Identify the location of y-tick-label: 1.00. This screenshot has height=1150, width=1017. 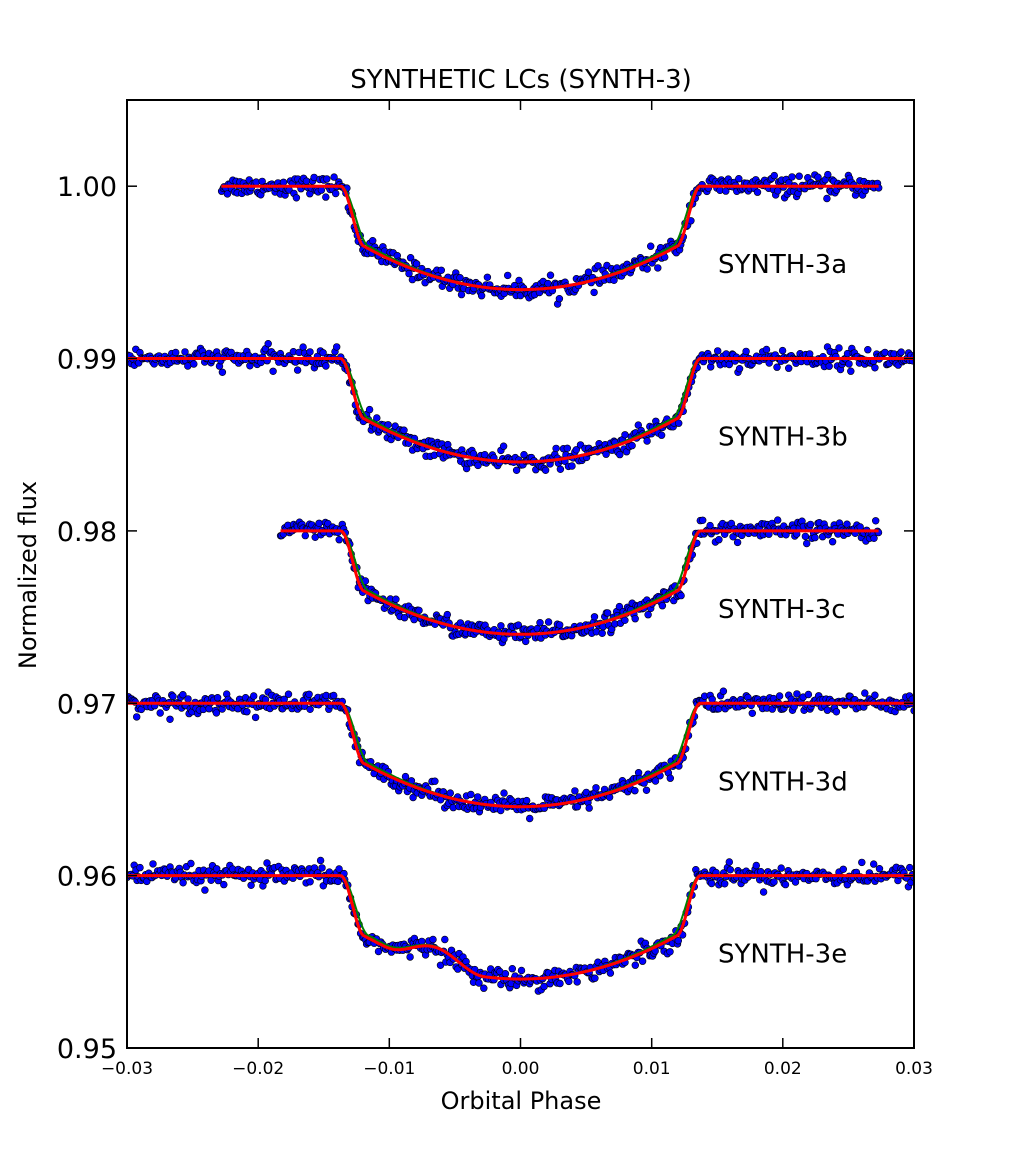
(87, 187).